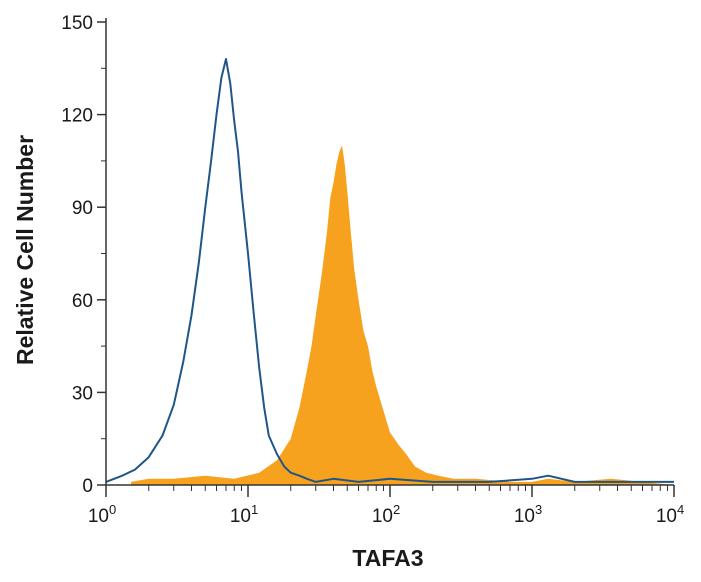 Image resolution: width=701 pixels, height=582 pixels. What do you see at coordinates (83, 255) in the screenshot?
I see `y-axis-ticks: 0 30 60 90 120 150` at bounding box center [83, 255].